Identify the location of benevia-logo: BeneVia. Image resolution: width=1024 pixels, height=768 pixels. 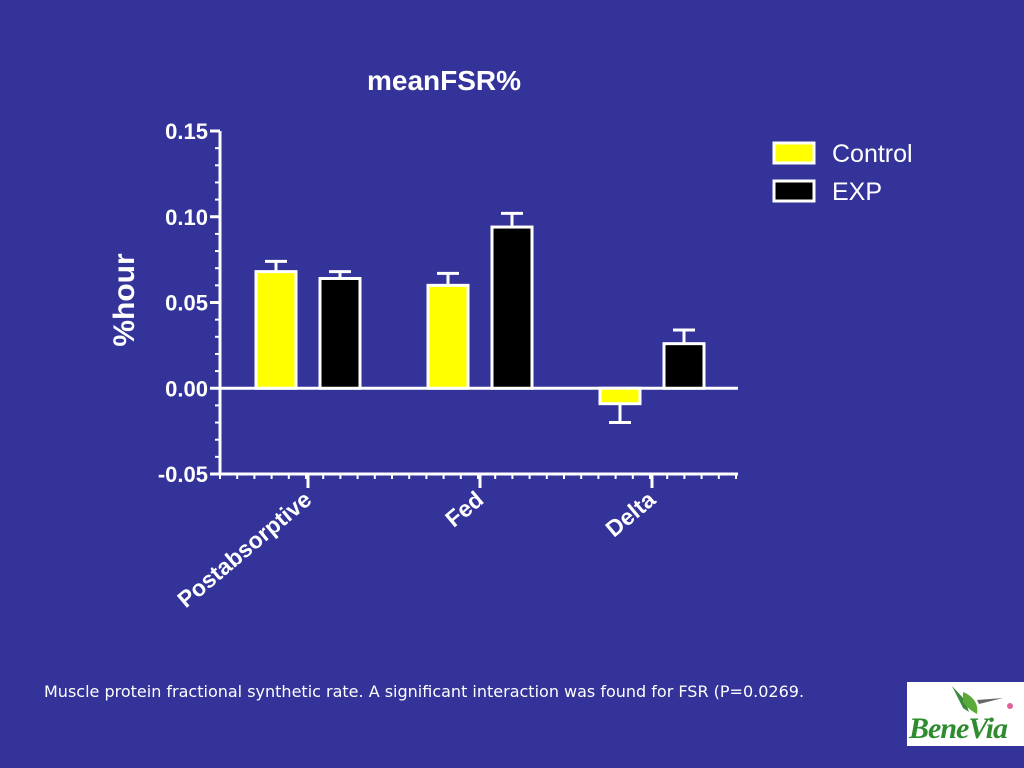
(965, 714).